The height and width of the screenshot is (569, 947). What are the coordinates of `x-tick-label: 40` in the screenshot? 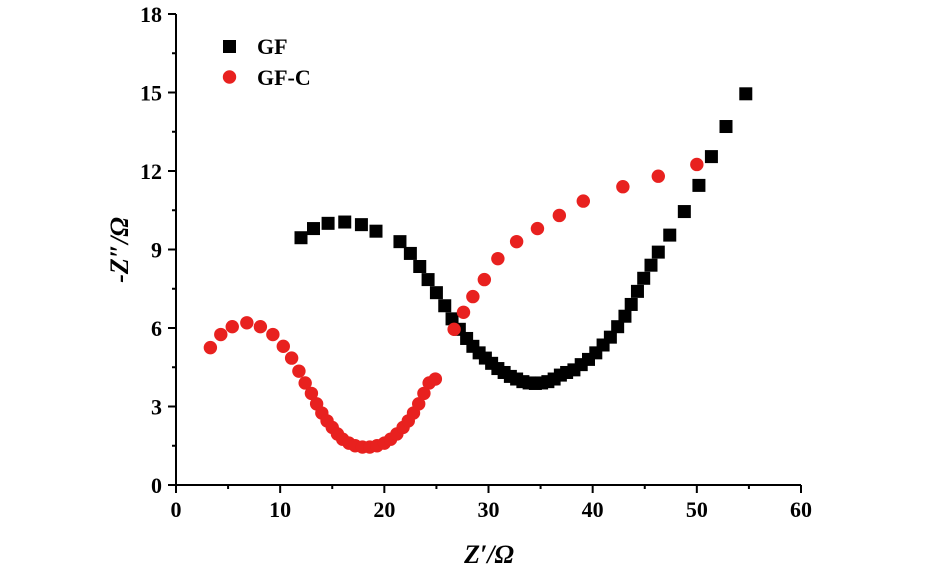 It's located at (593, 509).